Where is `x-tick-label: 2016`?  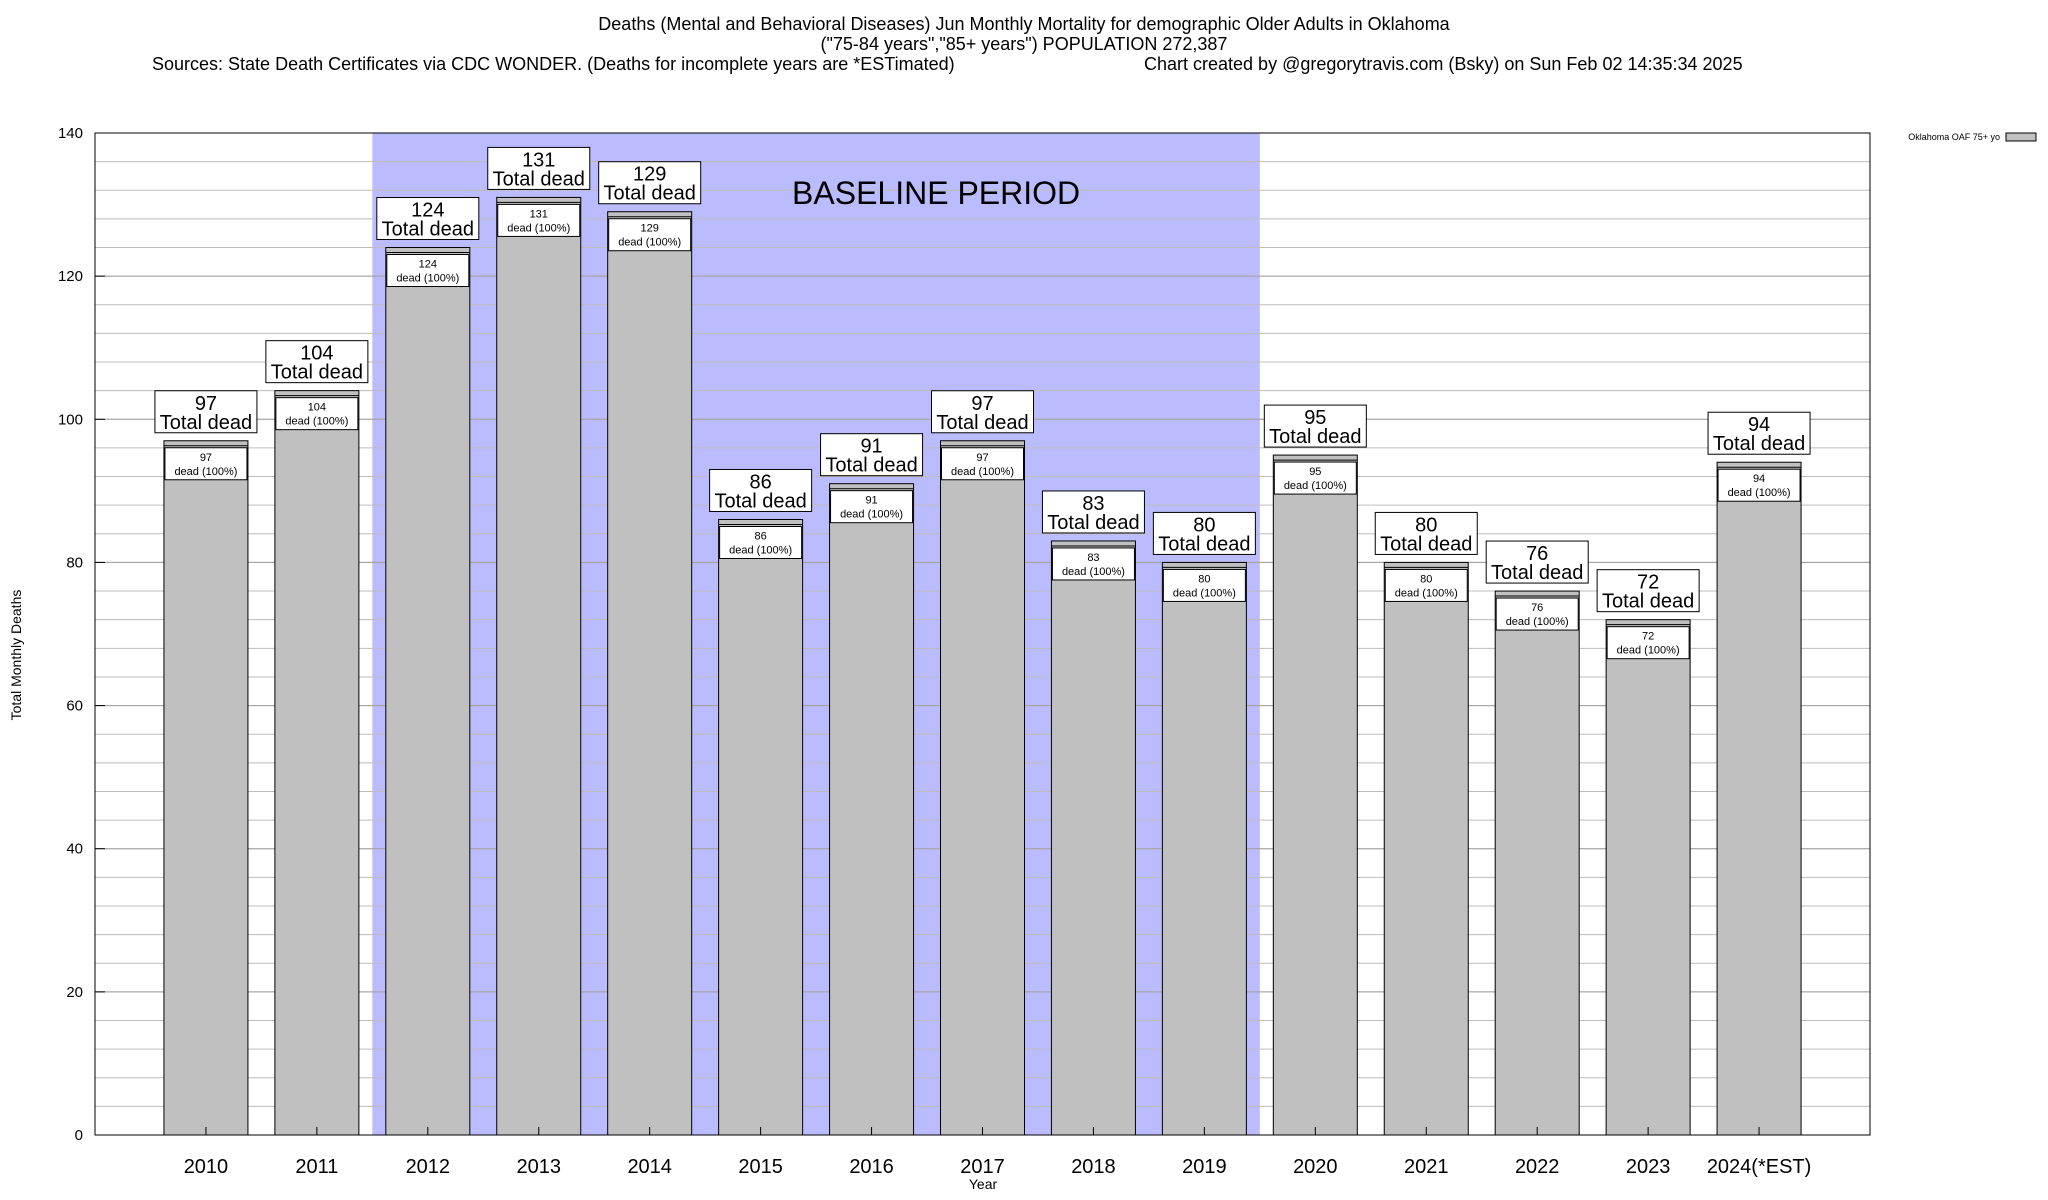 x-tick-label: 2016 is located at coordinates (871, 1167).